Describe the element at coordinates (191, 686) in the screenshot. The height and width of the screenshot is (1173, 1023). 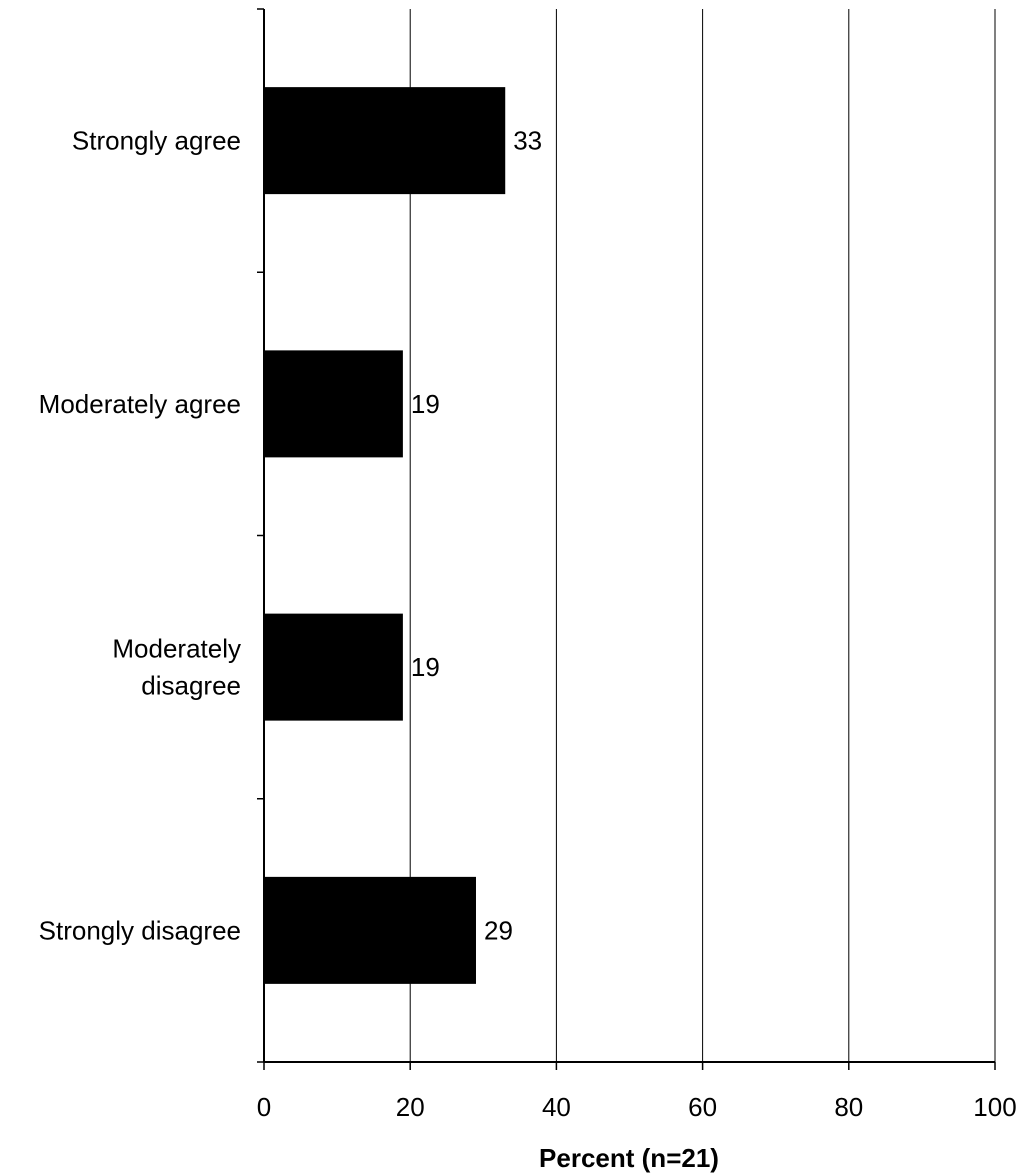
I see `category-label-2-line-1: disagree` at that location.